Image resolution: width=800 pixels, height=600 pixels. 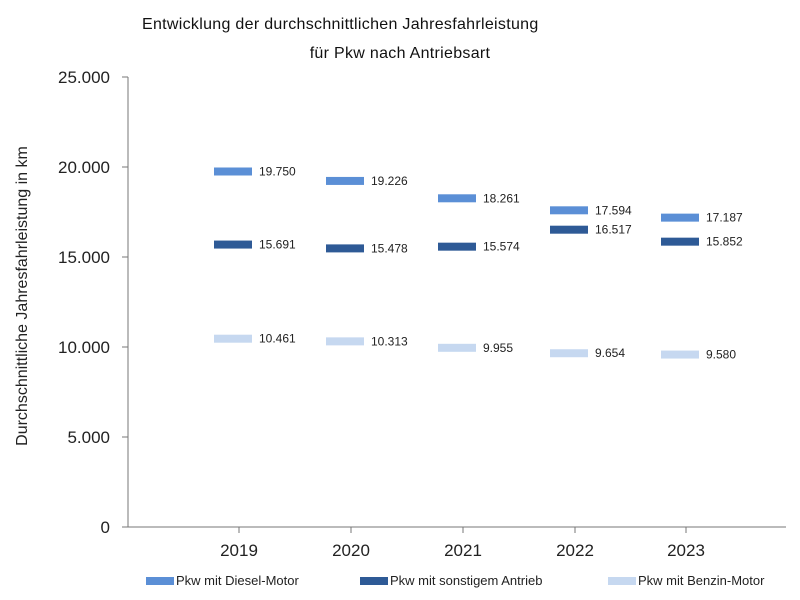 I want to click on legend-label-diesel: Pkw mit Diesel-Motor, so click(x=237, y=580).